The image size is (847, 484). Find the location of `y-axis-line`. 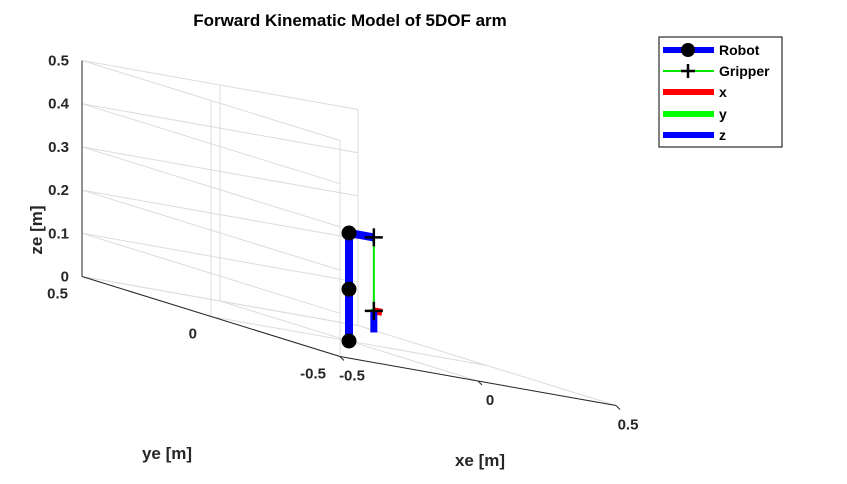

y-axis-line is located at coordinates (211, 316).